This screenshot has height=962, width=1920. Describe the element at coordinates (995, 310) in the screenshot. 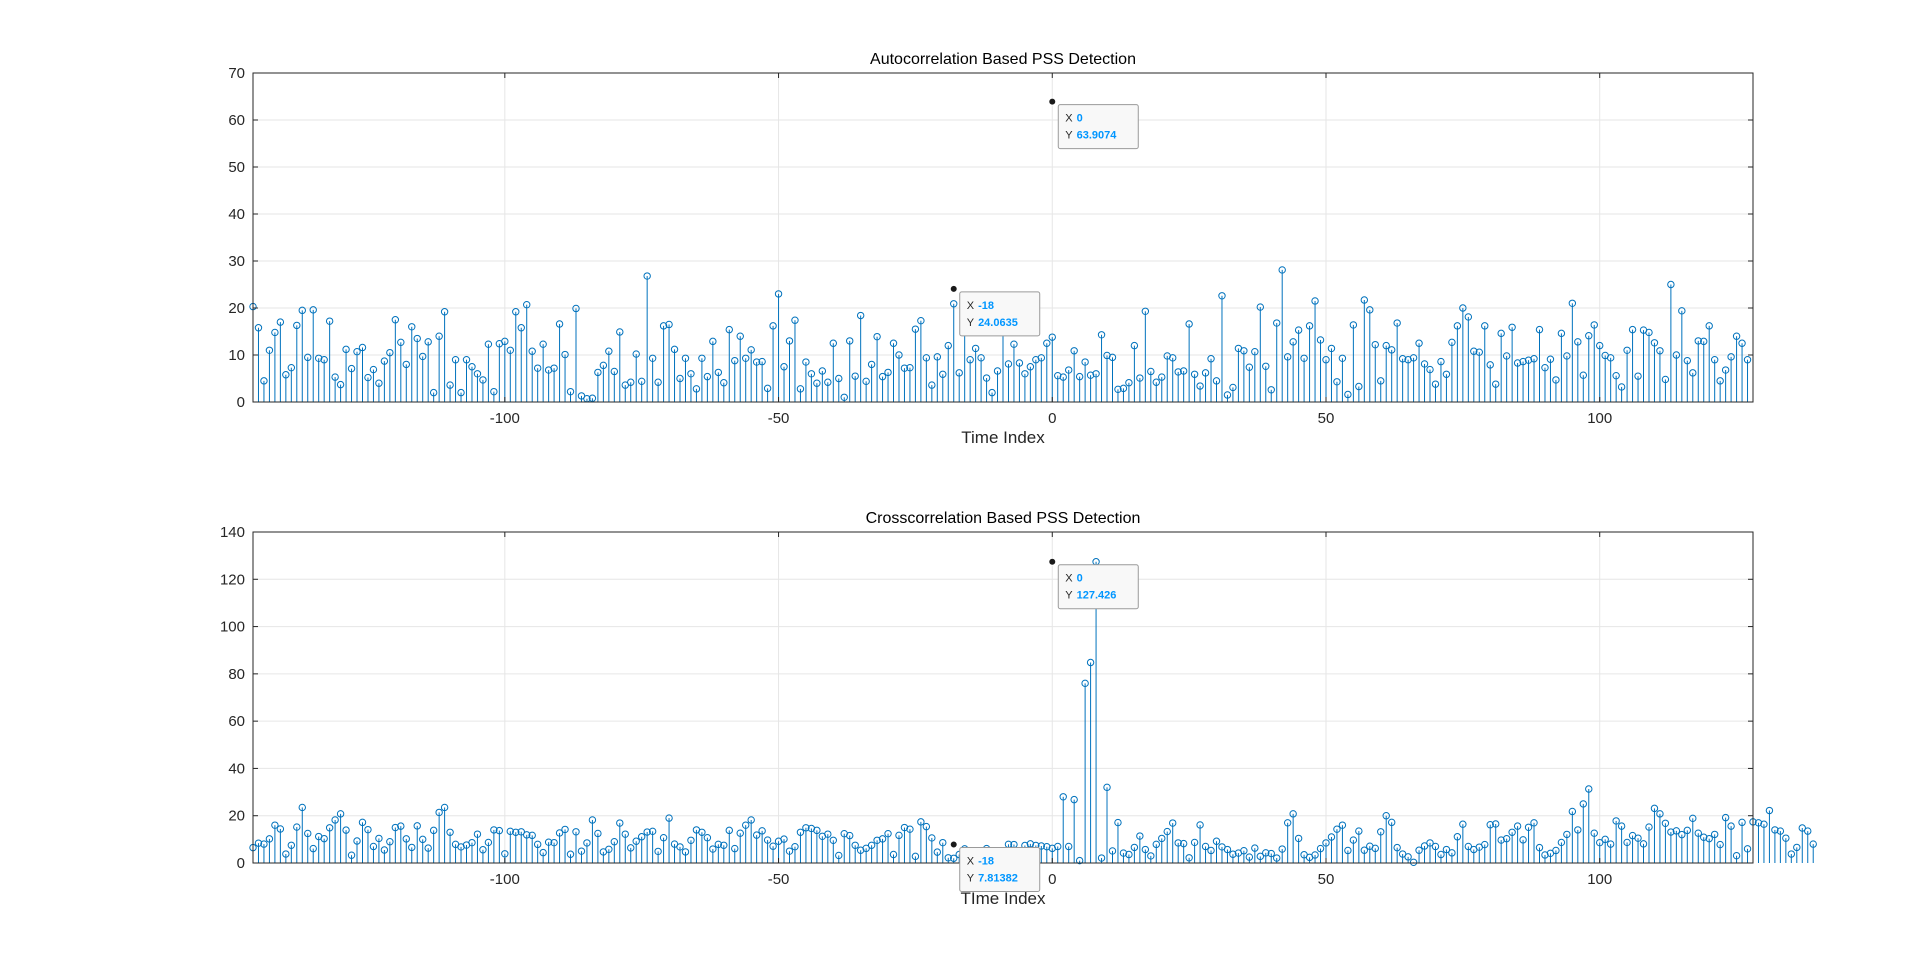

I see `datatip: X -18Y 24.0635` at that location.